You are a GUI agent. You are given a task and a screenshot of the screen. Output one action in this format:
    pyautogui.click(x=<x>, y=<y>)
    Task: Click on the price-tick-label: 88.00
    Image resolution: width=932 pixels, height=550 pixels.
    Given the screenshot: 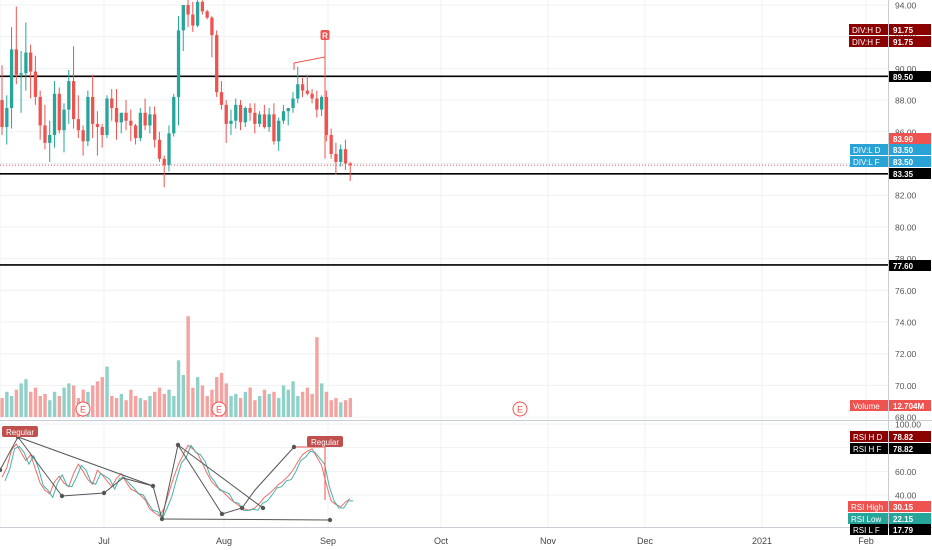 What is the action you would take?
    pyautogui.click(x=906, y=101)
    